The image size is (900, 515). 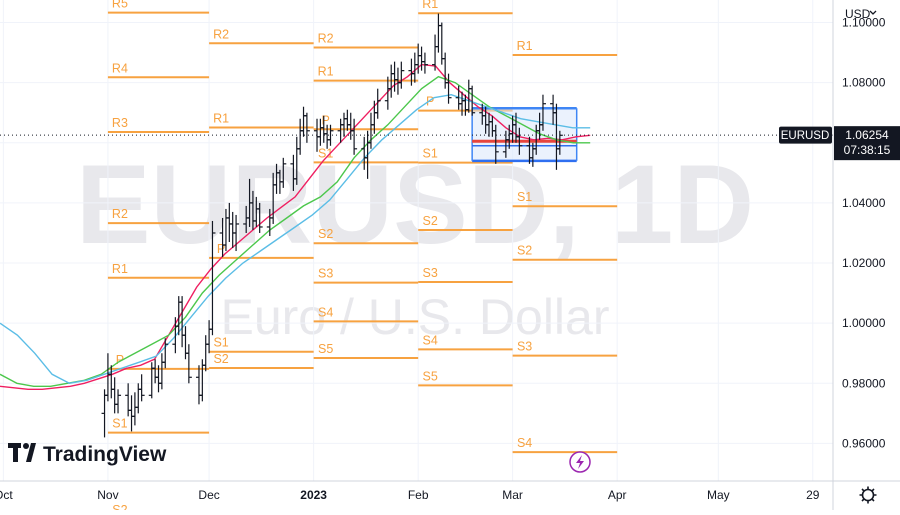 I want to click on box-fill, so click(x=524, y=134).